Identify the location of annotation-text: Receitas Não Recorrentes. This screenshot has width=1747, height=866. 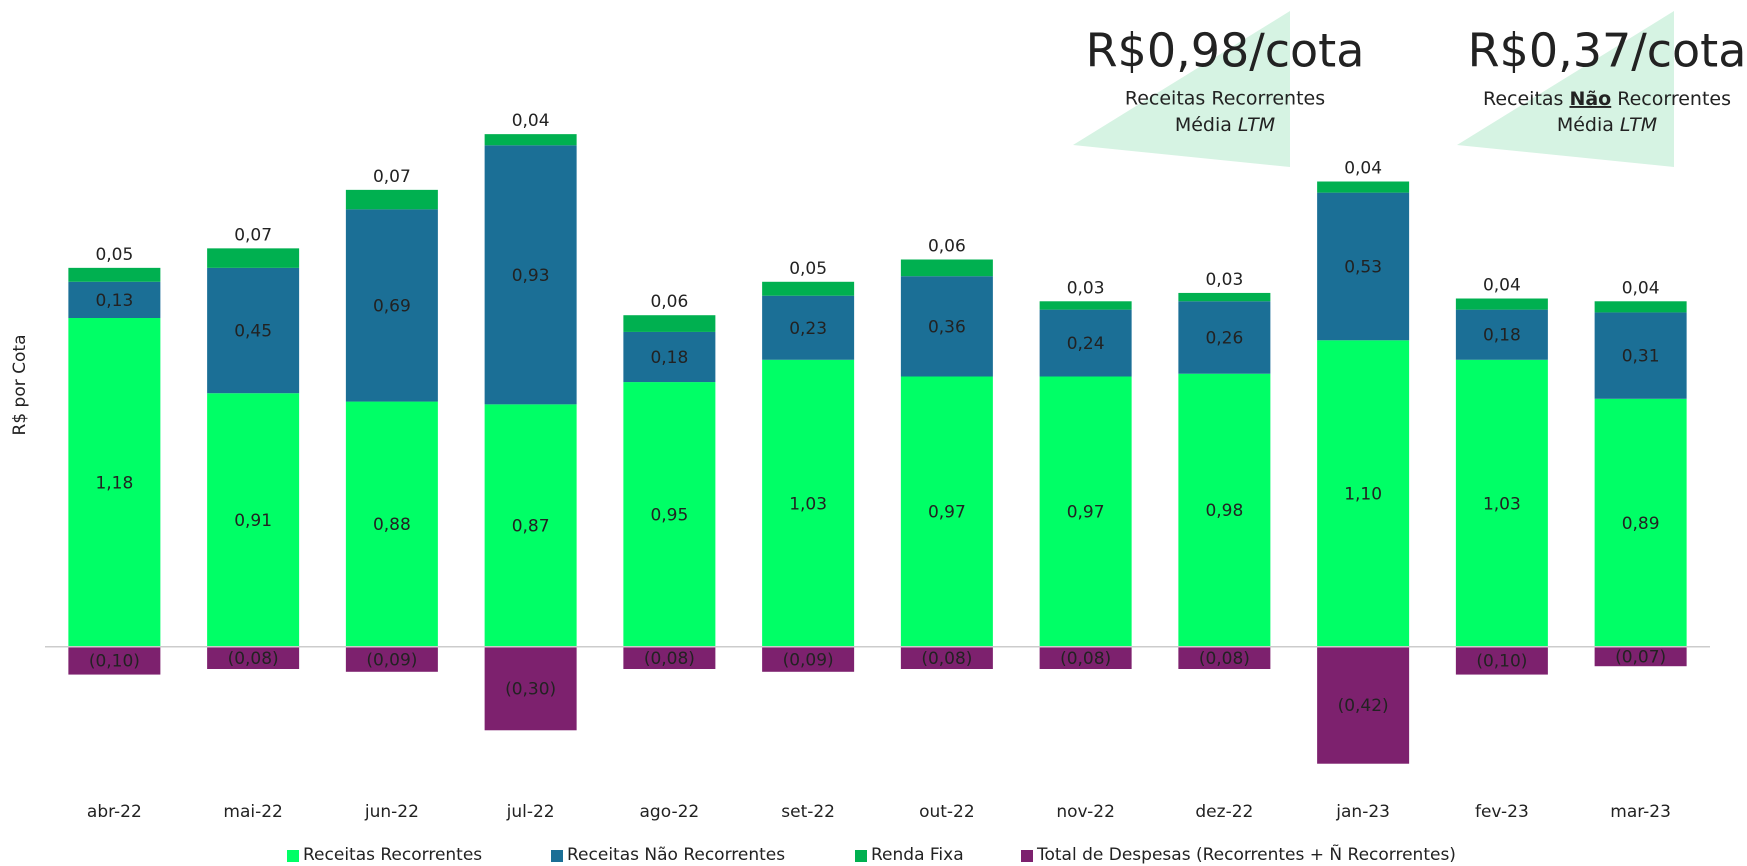
(1607, 99).